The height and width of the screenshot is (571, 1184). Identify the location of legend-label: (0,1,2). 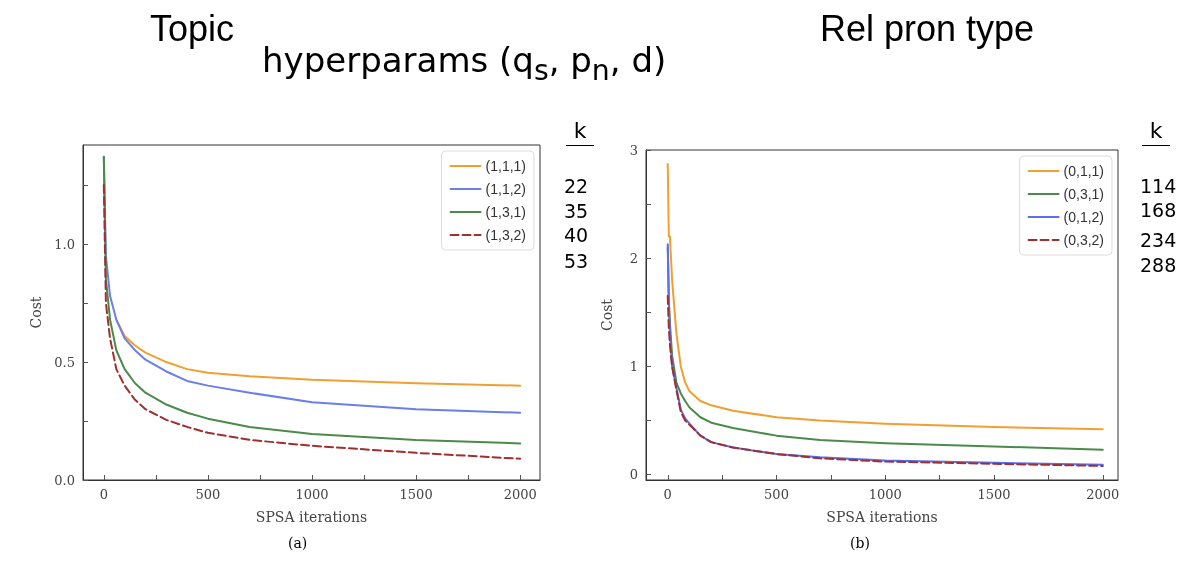
(1084, 217).